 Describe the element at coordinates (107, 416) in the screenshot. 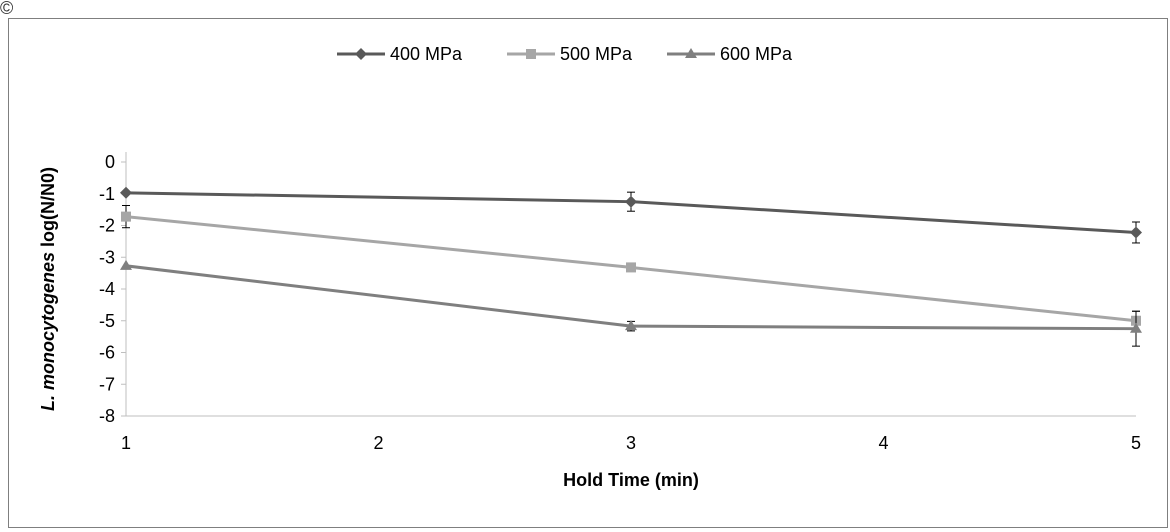

I see `y-tick-label: -8` at that location.